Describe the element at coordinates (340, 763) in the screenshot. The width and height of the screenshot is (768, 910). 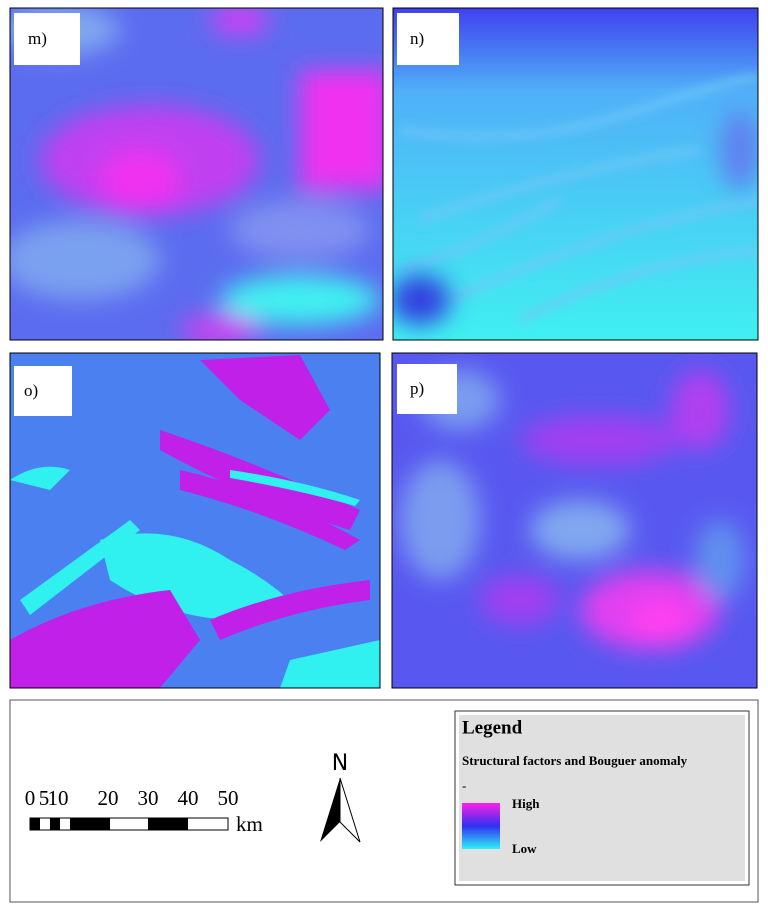
I see `north-label: N` at that location.